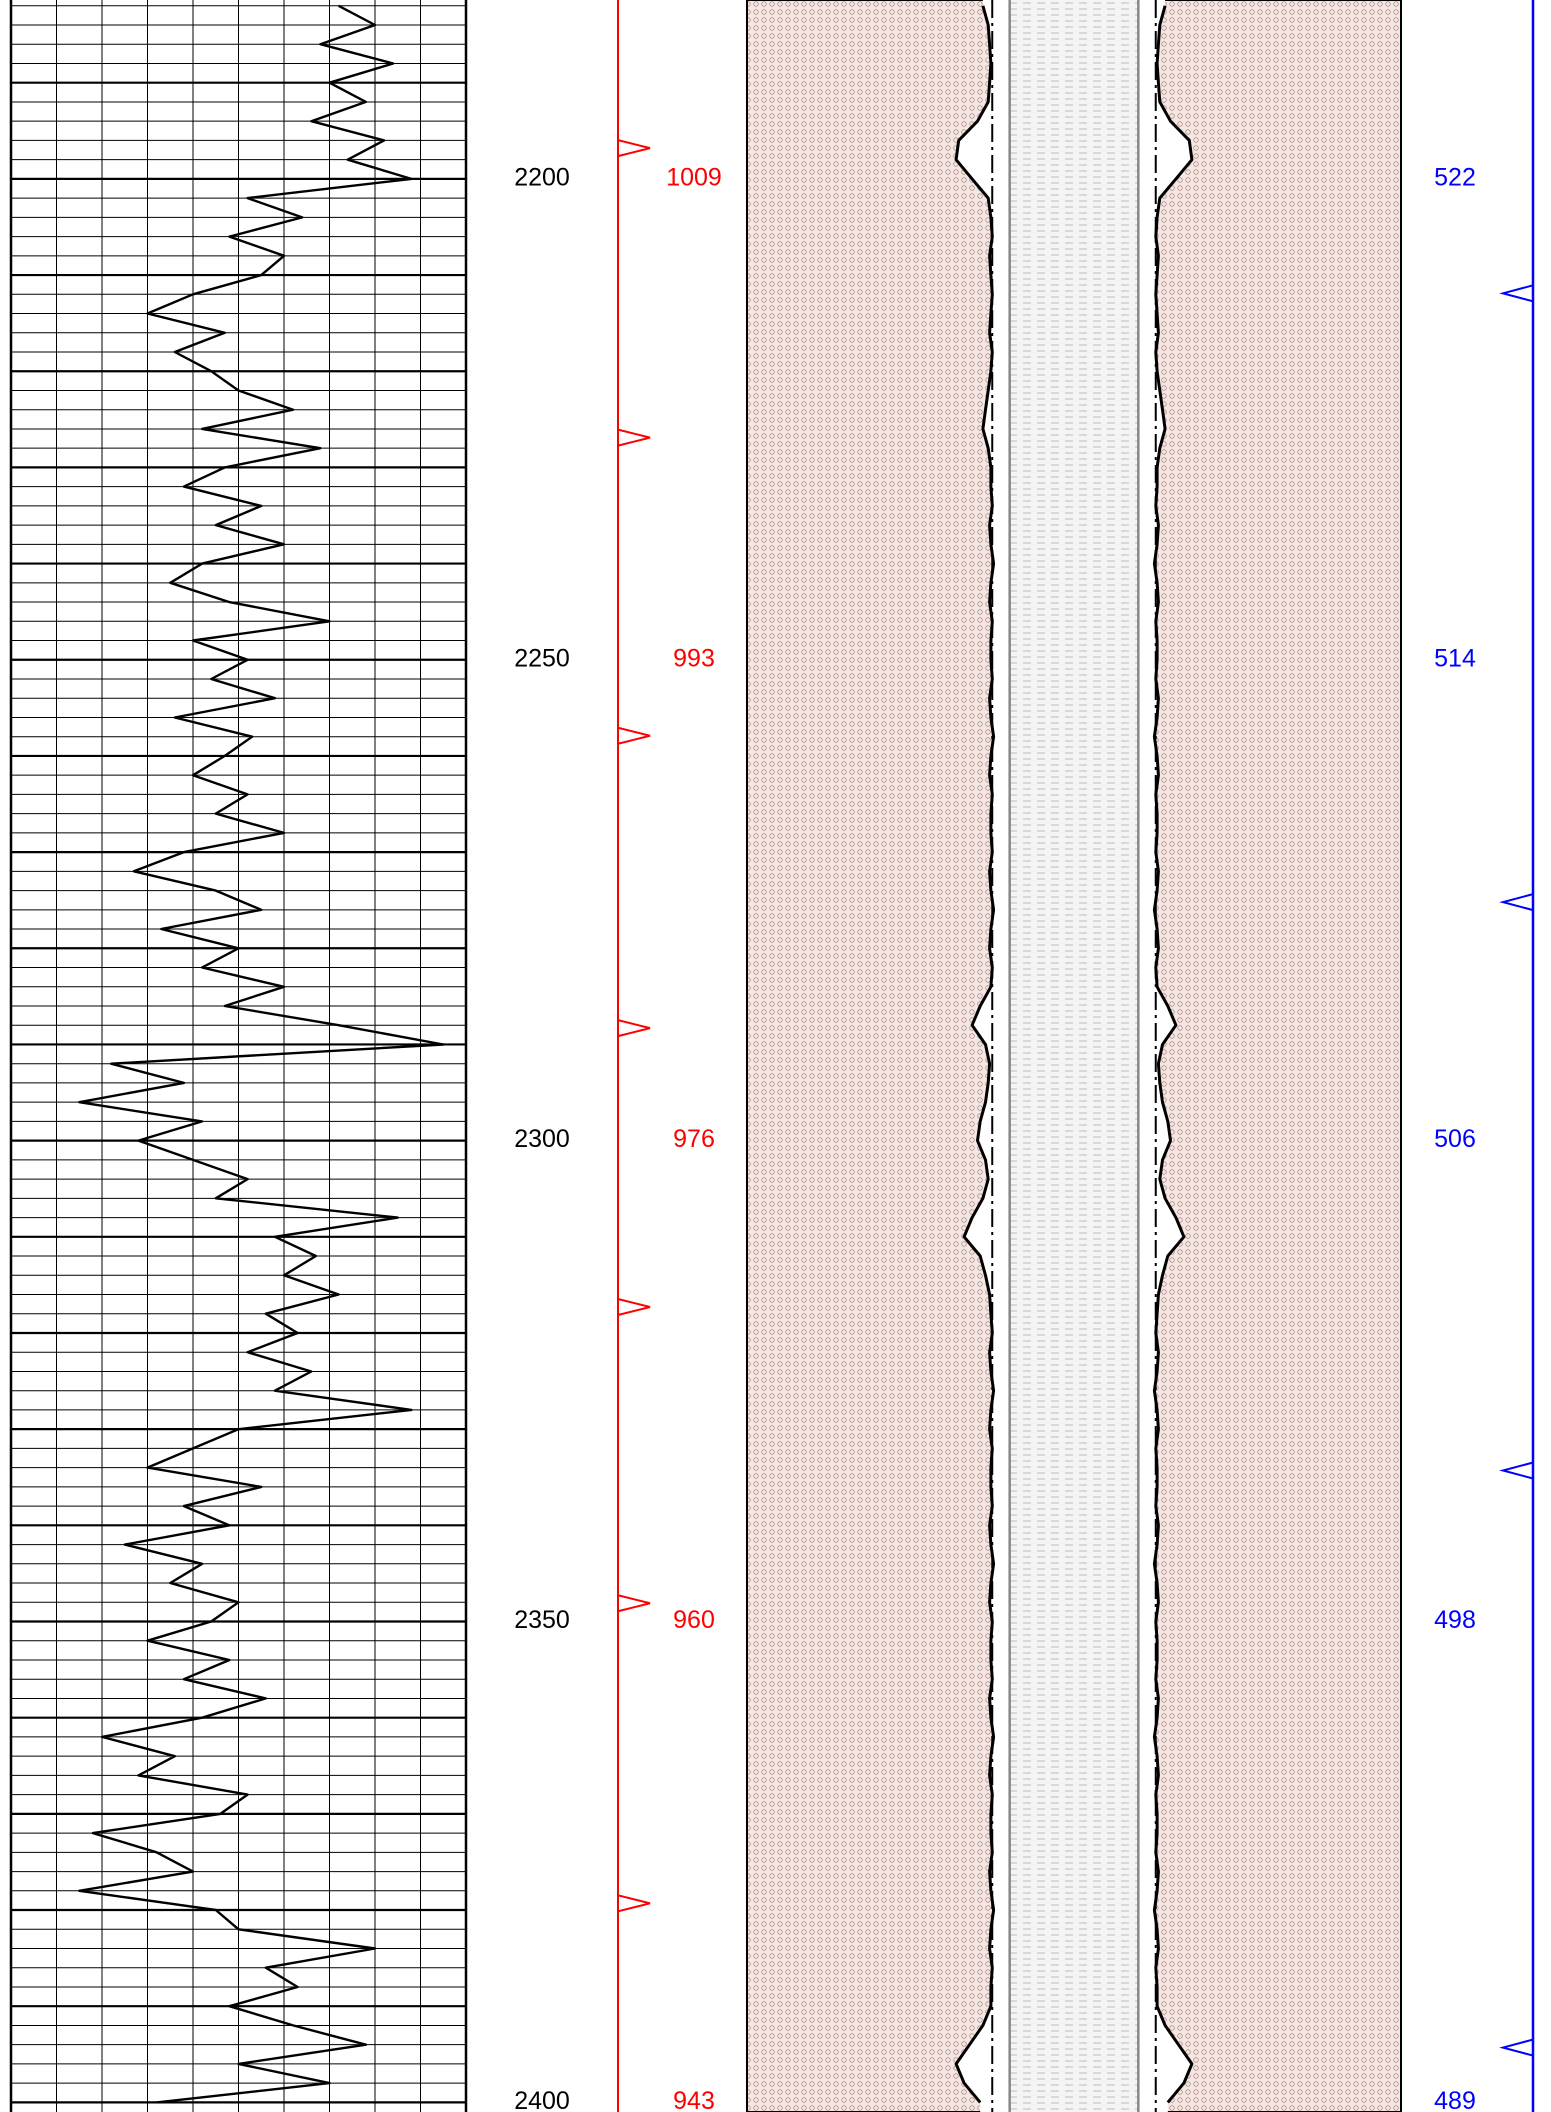 The width and height of the screenshot is (1551, 2112). What do you see at coordinates (1455, 2099) in the screenshot?
I see `blue-scale-label: 489` at bounding box center [1455, 2099].